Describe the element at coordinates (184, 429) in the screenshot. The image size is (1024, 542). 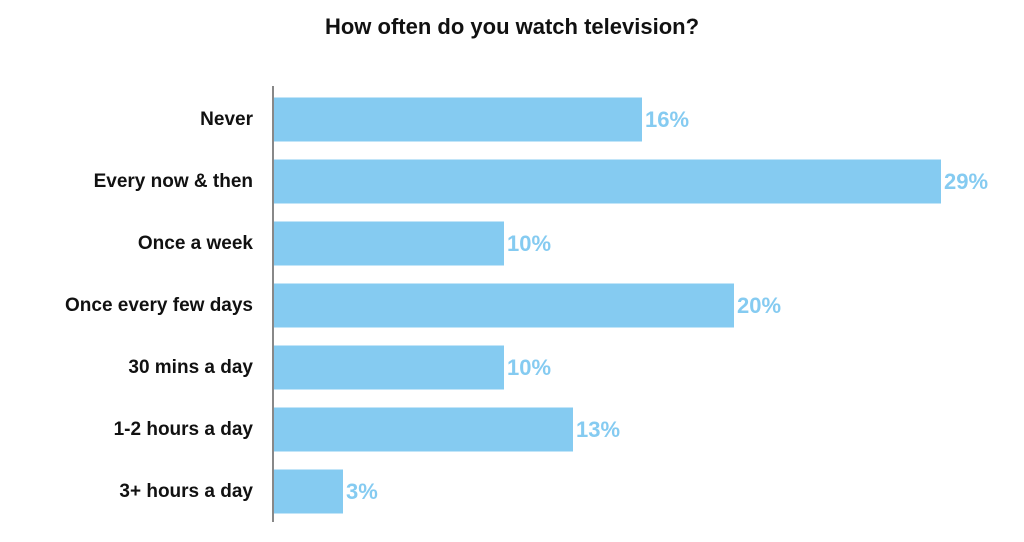
I see `category-label-5: 1-2 hours a day` at that location.